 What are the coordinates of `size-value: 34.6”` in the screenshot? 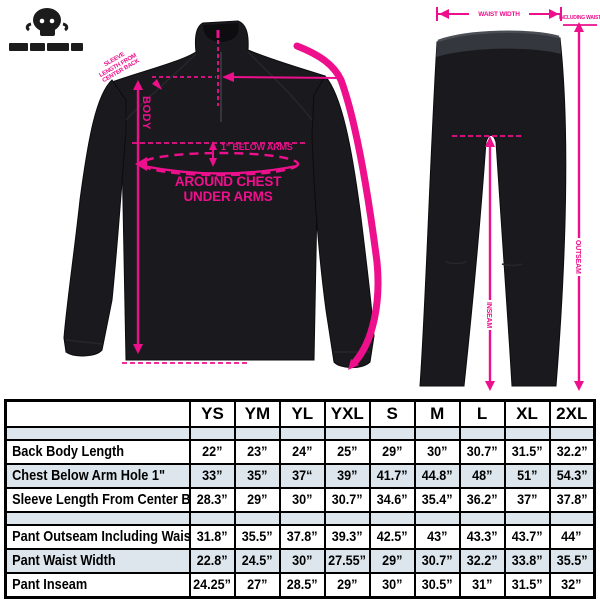 It's located at (392, 500).